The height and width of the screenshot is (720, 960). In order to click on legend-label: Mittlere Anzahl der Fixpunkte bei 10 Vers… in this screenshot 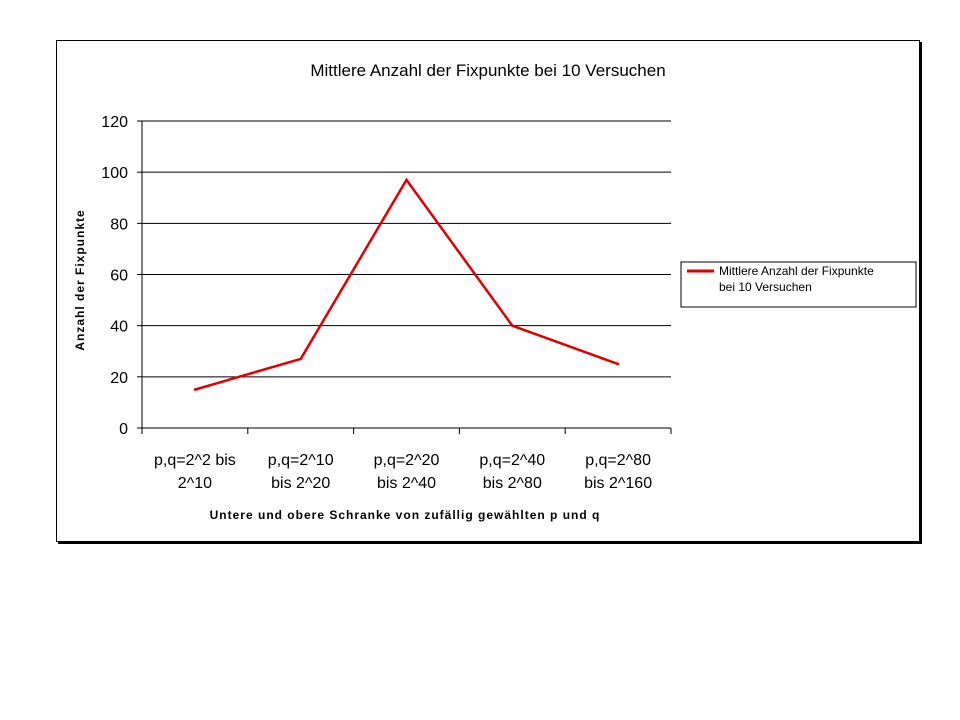, I will do `click(796, 279)`.